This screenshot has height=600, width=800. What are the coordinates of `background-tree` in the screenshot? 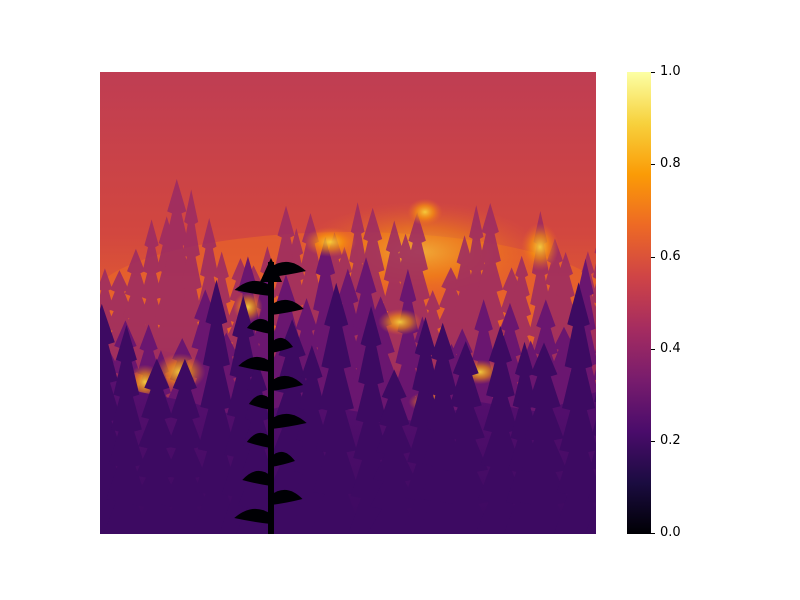 It's located at (591, 311).